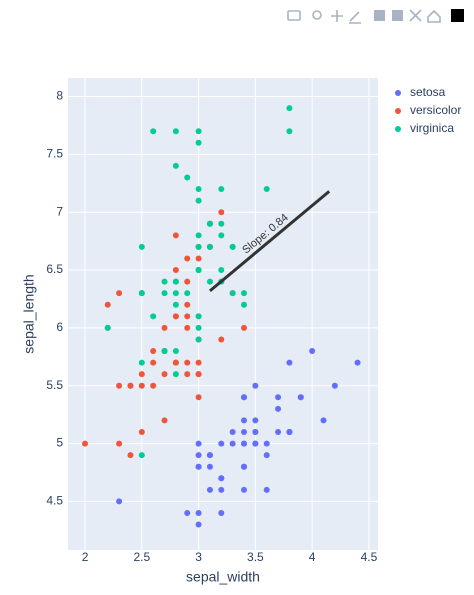  Describe the element at coordinates (317, 15) in the screenshot. I see `zoom-icon` at that location.